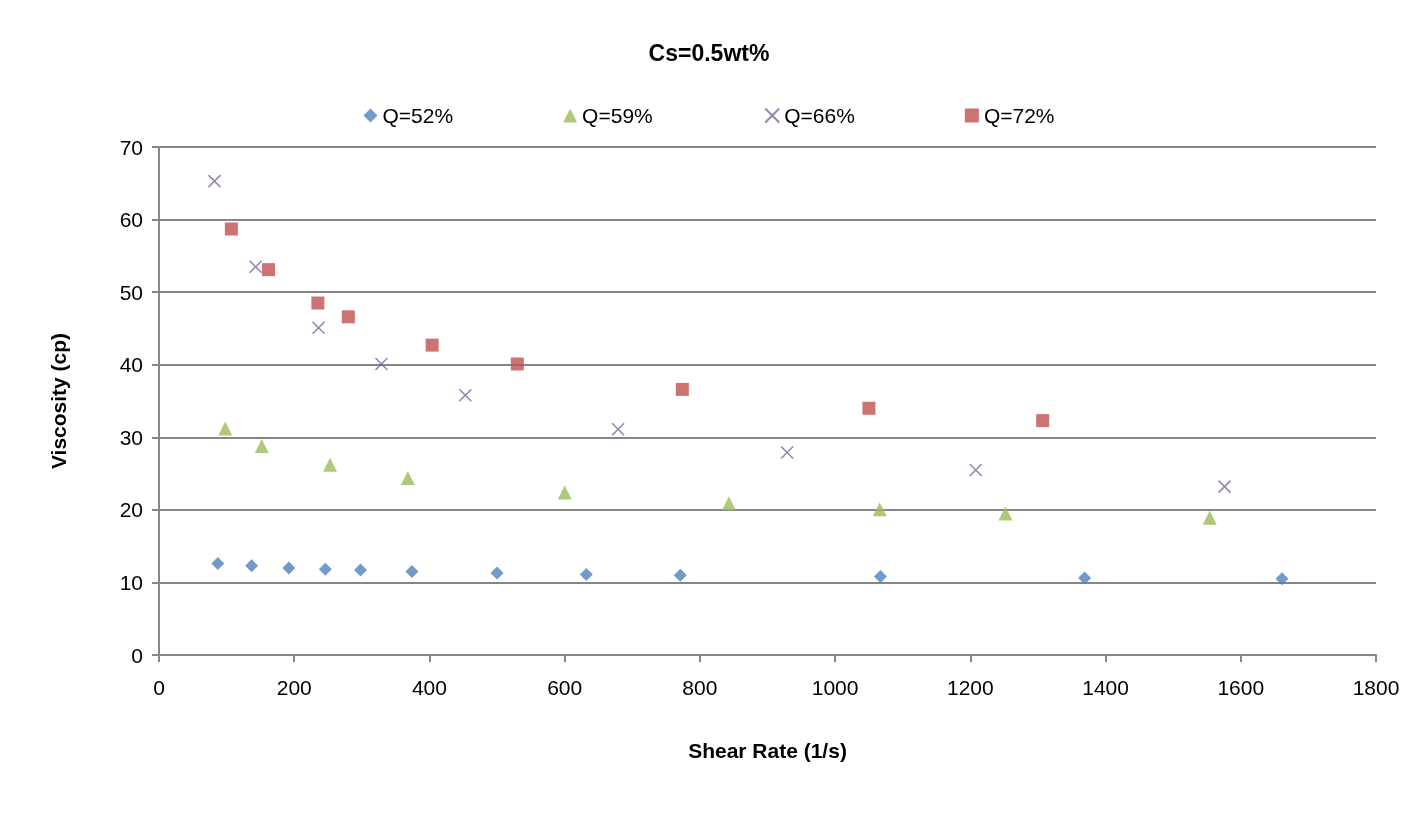 The width and height of the screenshot is (1418, 830). Describe the element at coordinates (767, 750) in the screenshot. I see `x-axis-title: Shear Rate (1/s)` at that location.